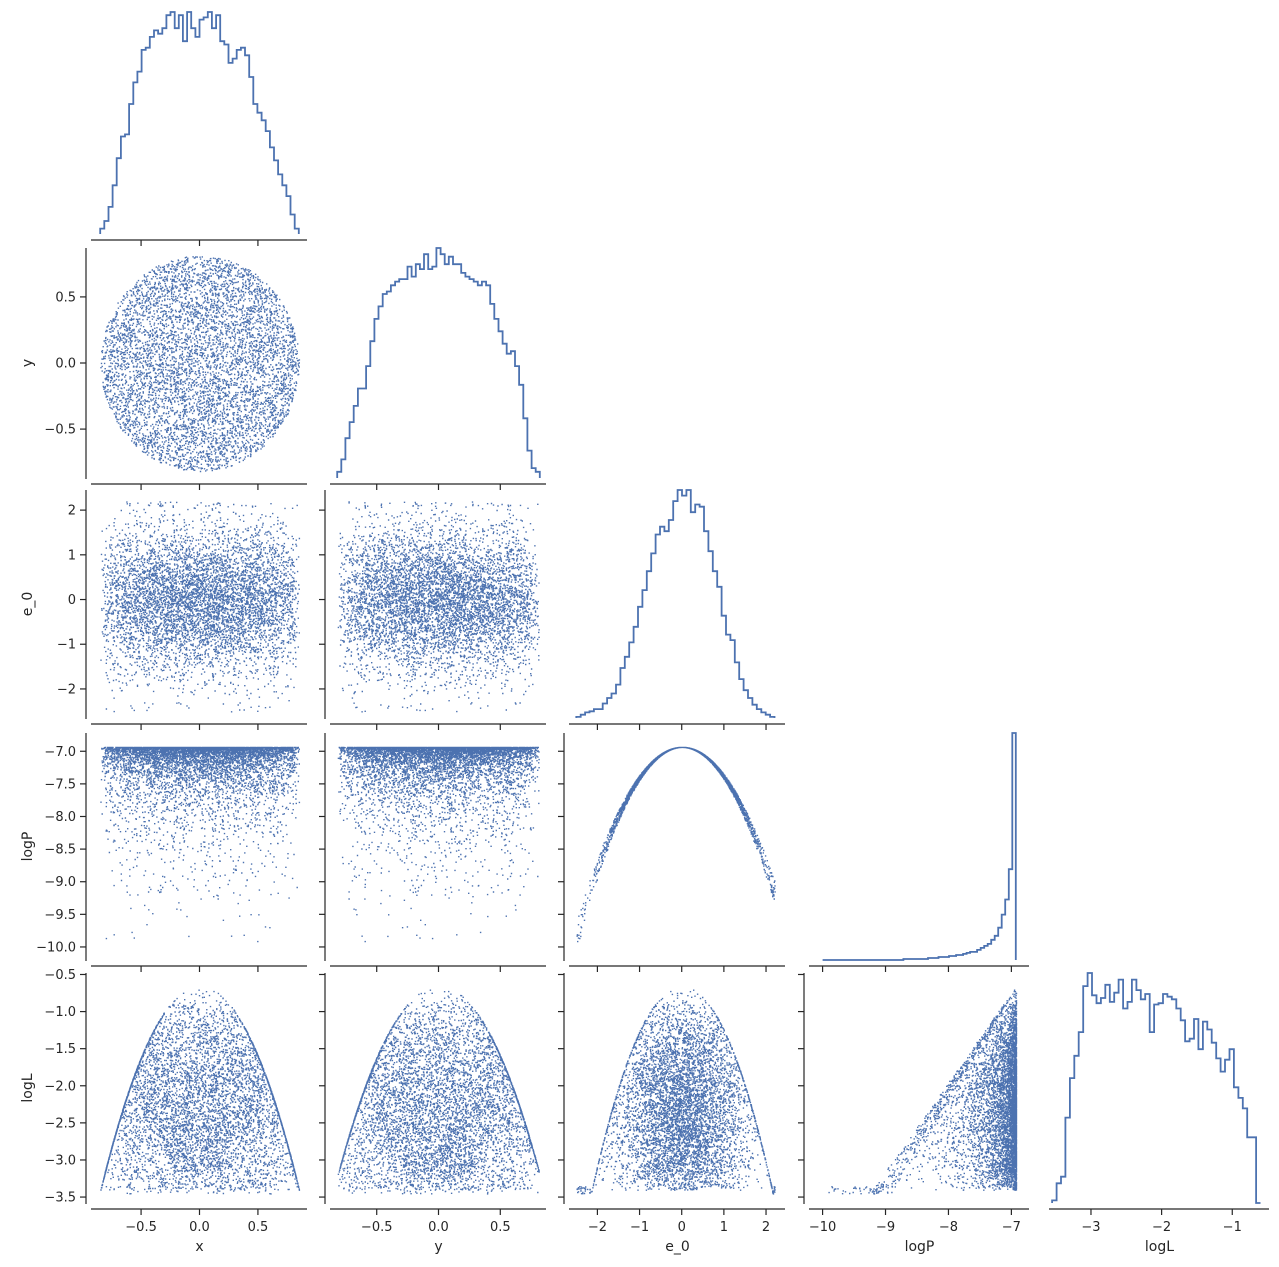 The height and width of the screenshot is (1267, 1279). Describe the element at coordinates (60, 1123) in the screenshot. I see `y-tick-label: −2.5` at that location.